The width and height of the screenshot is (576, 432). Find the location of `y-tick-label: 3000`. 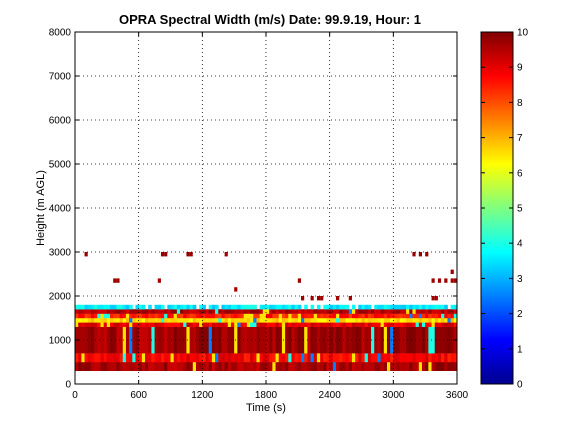

y-tick-label: 3000 is located at coordinates (60, 253).